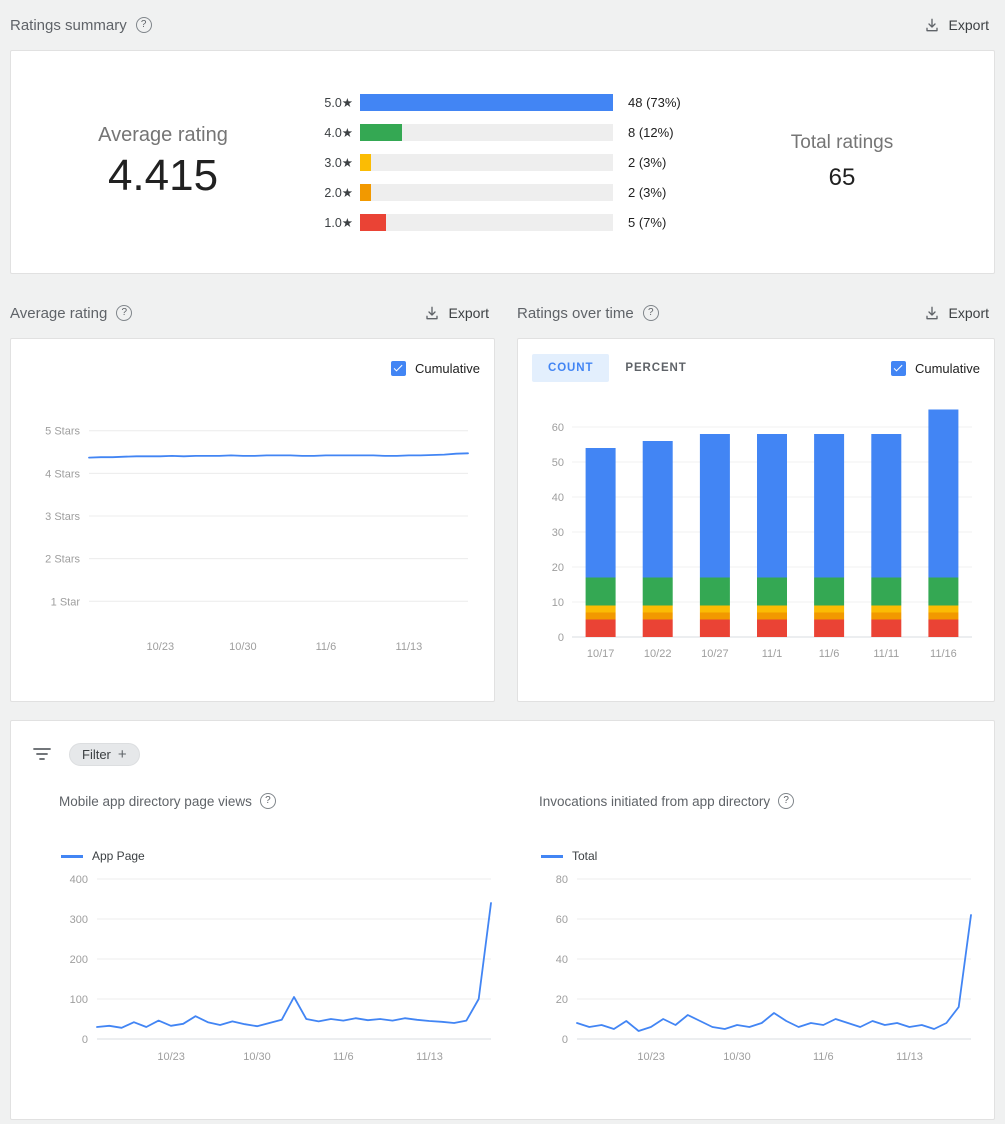 The width and height of the screenshot is (1005, 1124). I want to click on rating-count-label: 5 (7%), so click(647, 222).